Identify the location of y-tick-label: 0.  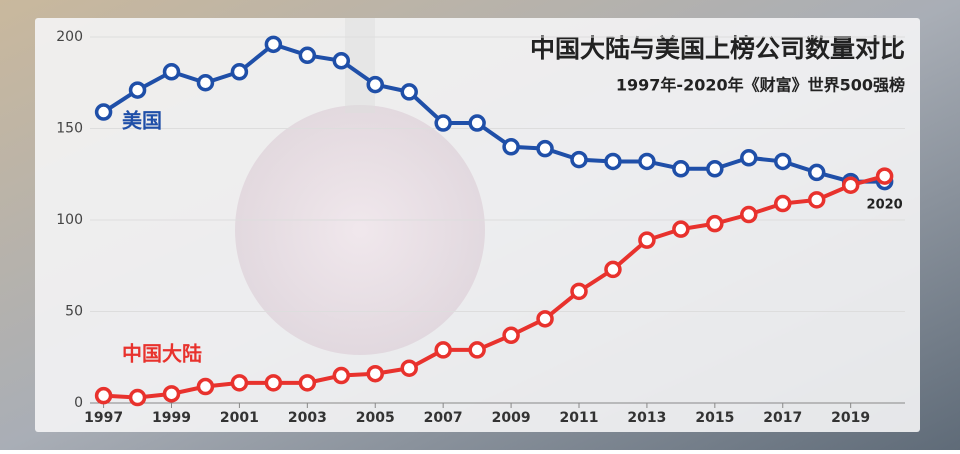
(78, 403).